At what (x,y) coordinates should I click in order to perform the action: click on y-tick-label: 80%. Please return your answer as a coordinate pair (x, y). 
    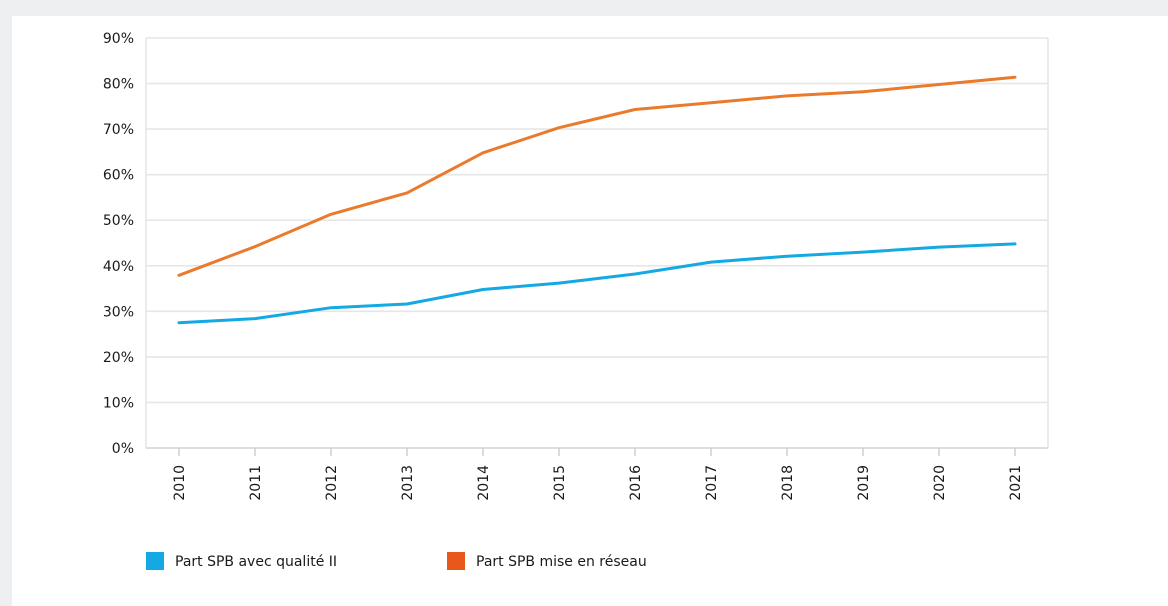
    Looking at the image, I should click on (118, 85).